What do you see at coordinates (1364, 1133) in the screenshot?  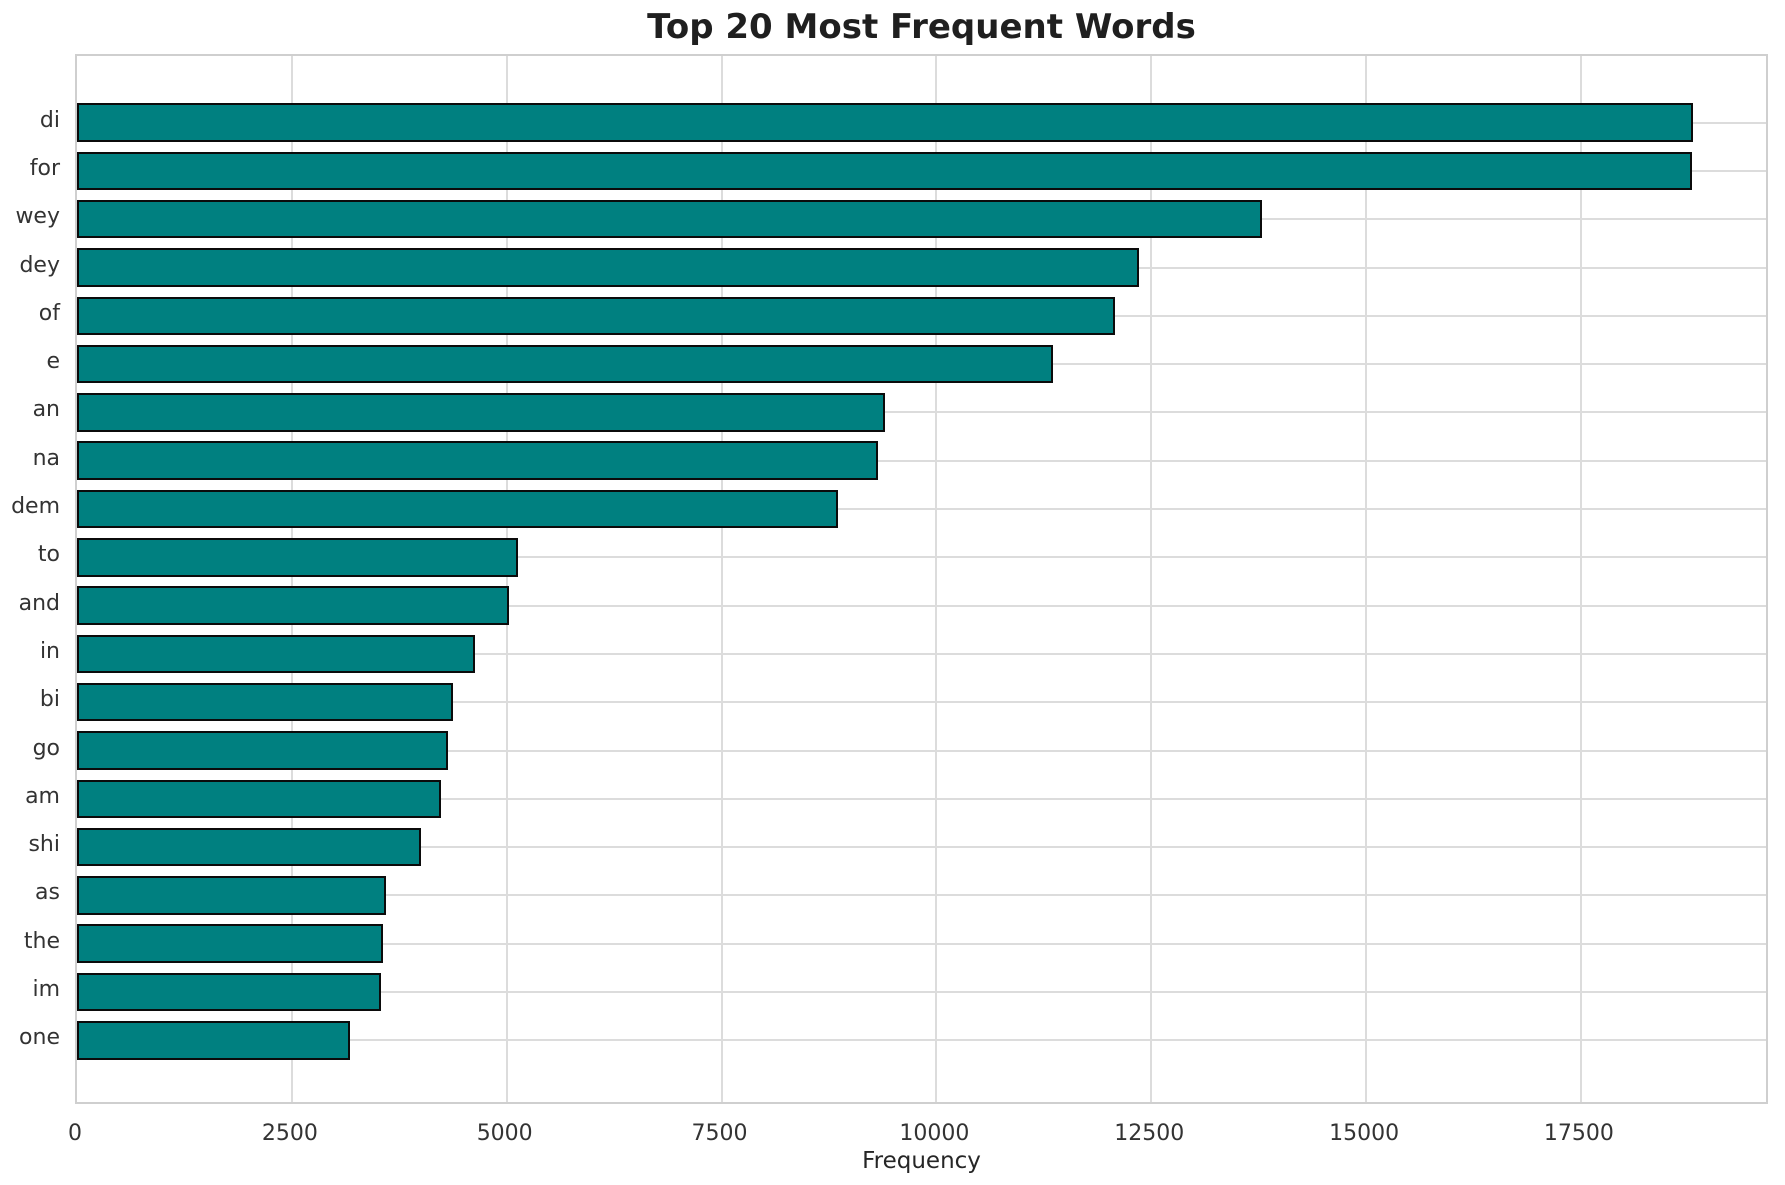 I see `x-tick-label-15000: 15000` at bounding box center [1364, 1133].